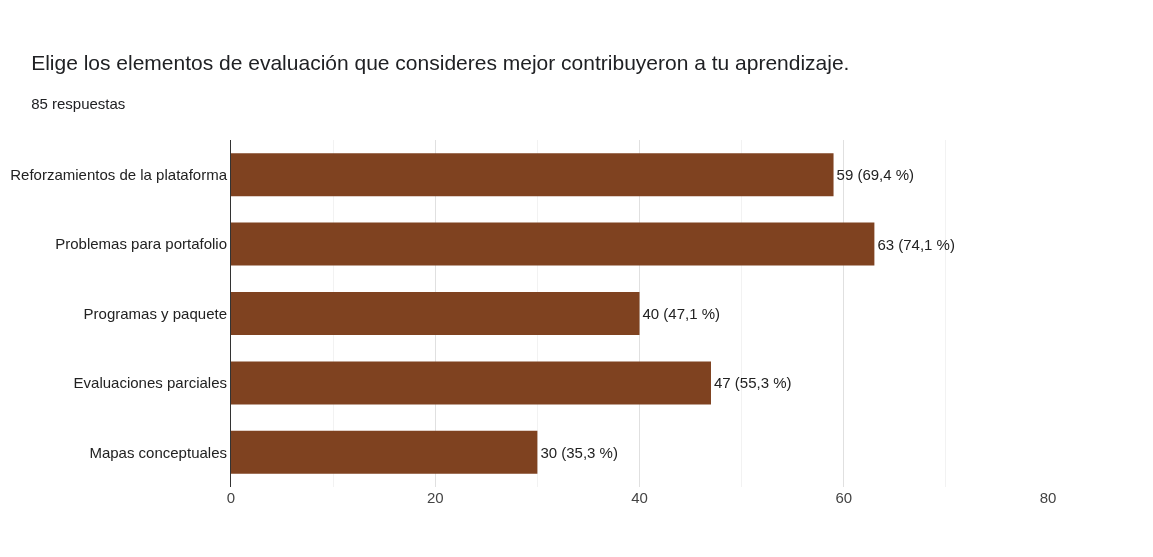 This screenshot has height=557, width=1153. I want to click on y-tick-label: Reforzamientos de la plataforma, so click(119, 174).